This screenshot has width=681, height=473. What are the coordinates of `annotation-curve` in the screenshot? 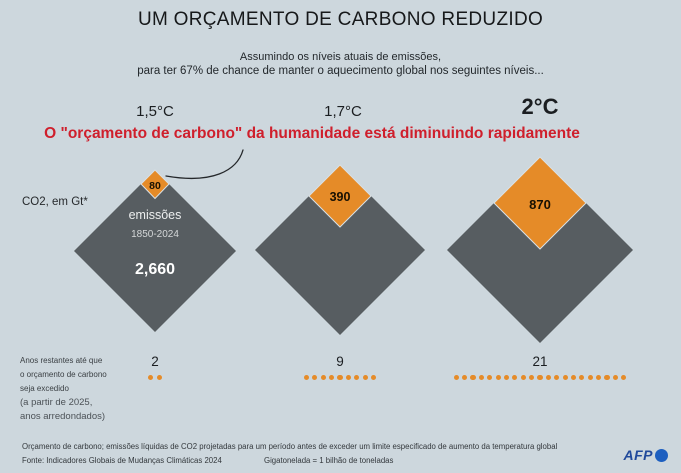 It's located at (204, 164).